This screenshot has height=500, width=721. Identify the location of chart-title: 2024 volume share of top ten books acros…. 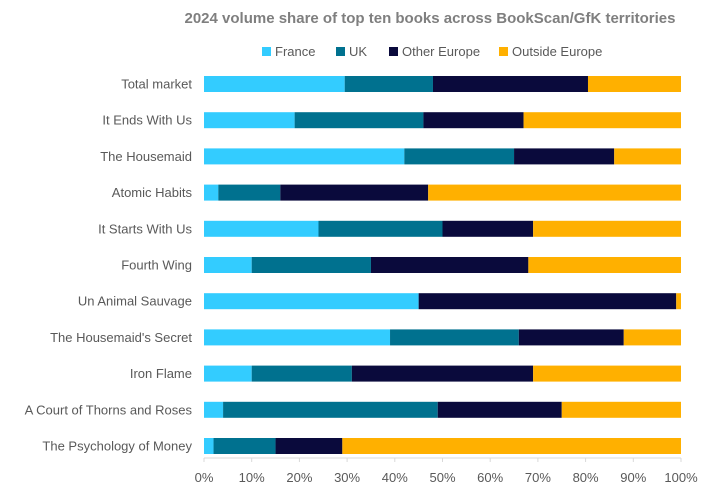
(430, 18).